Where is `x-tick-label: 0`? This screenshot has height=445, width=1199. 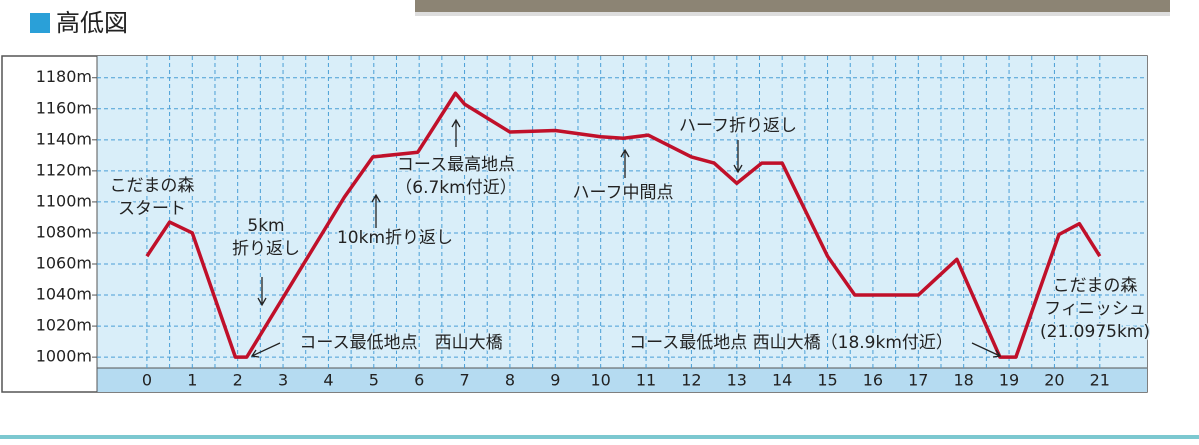
x-tick-label: 0 is located at coordinates (147, 380).